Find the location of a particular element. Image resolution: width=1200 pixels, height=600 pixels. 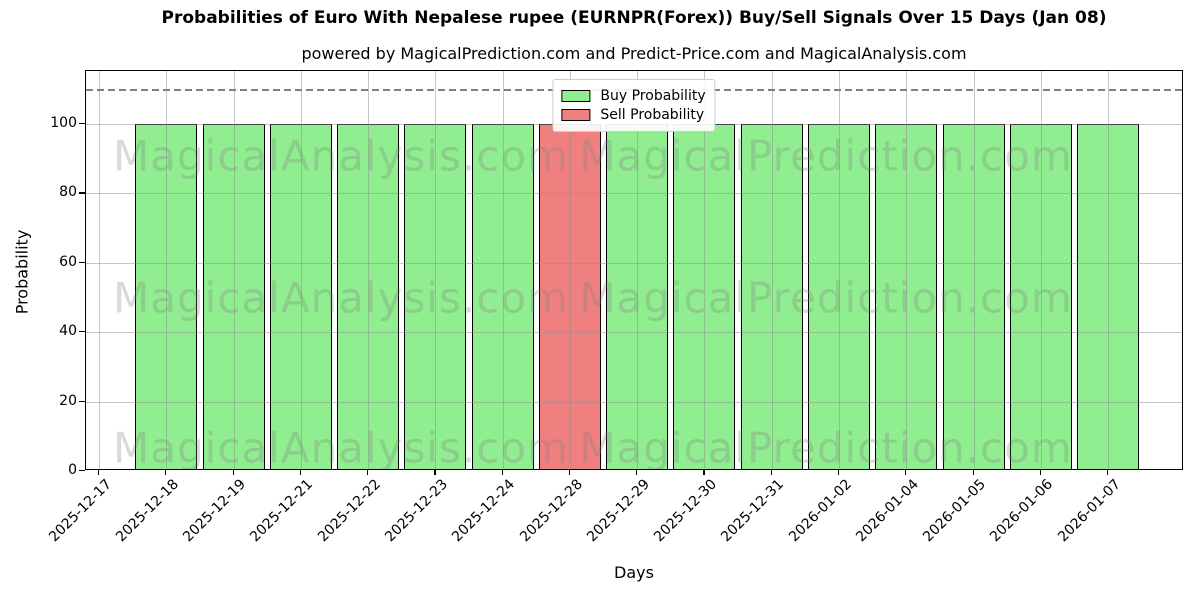

legend-item-buy: Buy Probability is located at coordinates (633, 96).